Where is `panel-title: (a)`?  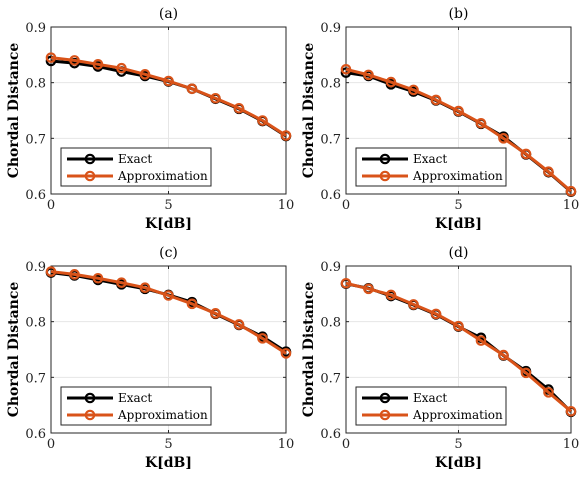
panel-title: (a) is located at coordinates (168, 14).